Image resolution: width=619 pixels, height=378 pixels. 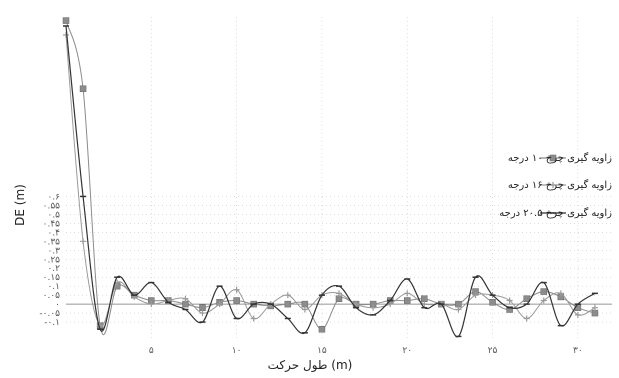 I want to click on y-tick-label-7: ۰.۲۵, so click(x=52, y=260).